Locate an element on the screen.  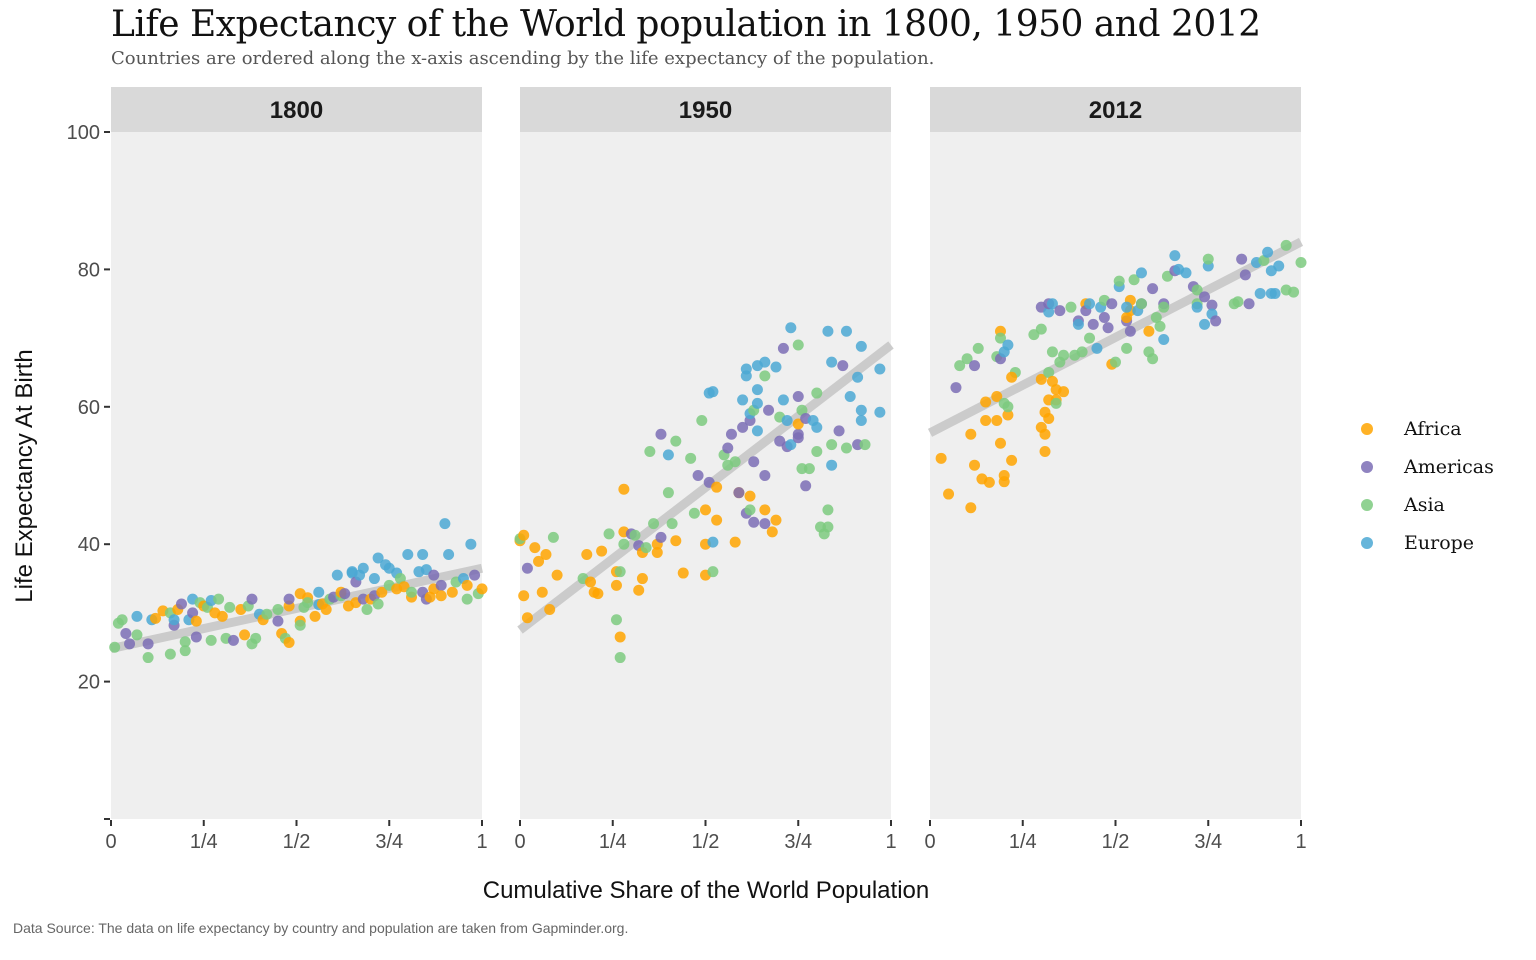
y-tick-label: 40 is located at coordinates (89, 545).